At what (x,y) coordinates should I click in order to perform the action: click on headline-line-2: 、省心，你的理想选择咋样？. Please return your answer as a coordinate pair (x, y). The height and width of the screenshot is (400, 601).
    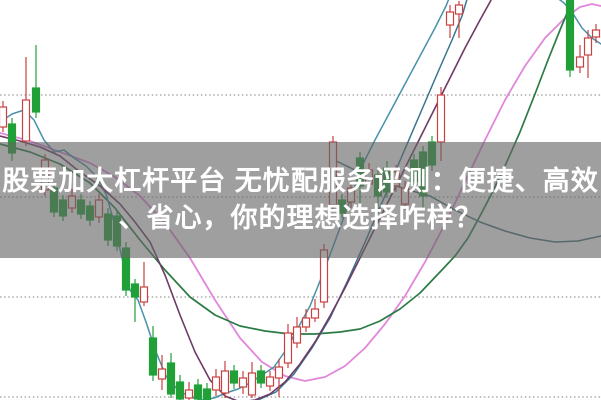
    Looking at the image, I should click on (300, 218).